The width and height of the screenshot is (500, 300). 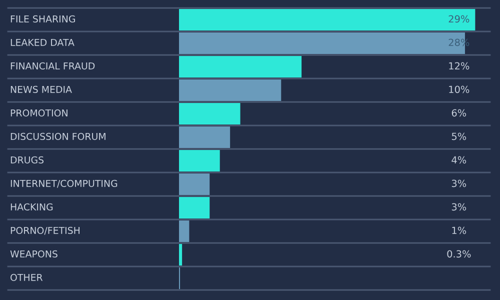 I want to click on data-label: 5%, so click(x=459, y=136).